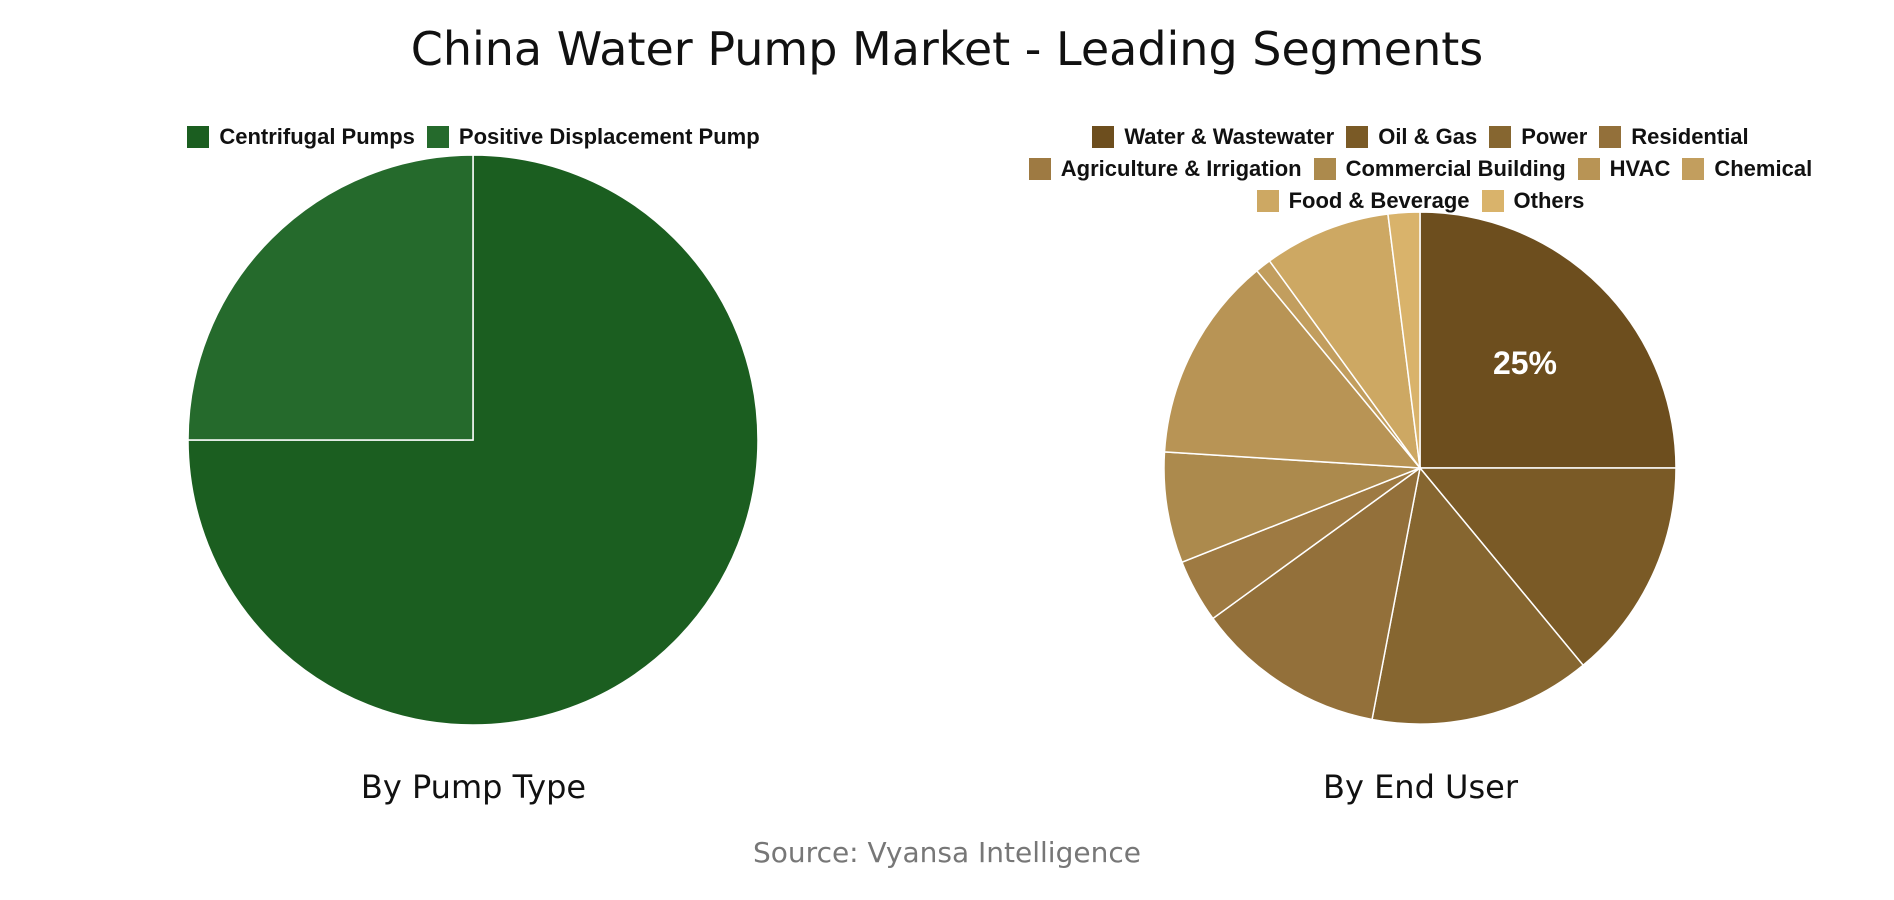 This screenshot has height=900, width=1894. Describe the element at coordinates (1690, 136) in the screenshot. I see `legend-label: Residential` at that location.